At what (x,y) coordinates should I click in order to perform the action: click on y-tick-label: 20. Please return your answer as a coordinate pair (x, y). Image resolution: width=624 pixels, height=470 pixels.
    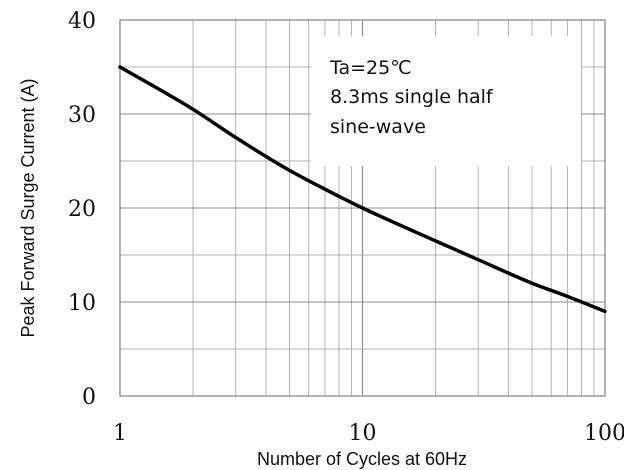
    Looking at the image, I should click on (82, 209).